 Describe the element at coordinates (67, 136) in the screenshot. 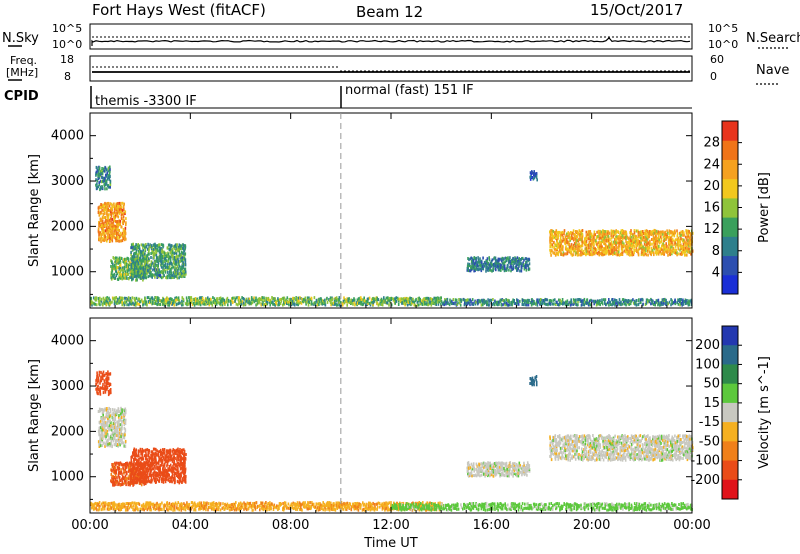

I see `y-tick-label: 4000` at that location.